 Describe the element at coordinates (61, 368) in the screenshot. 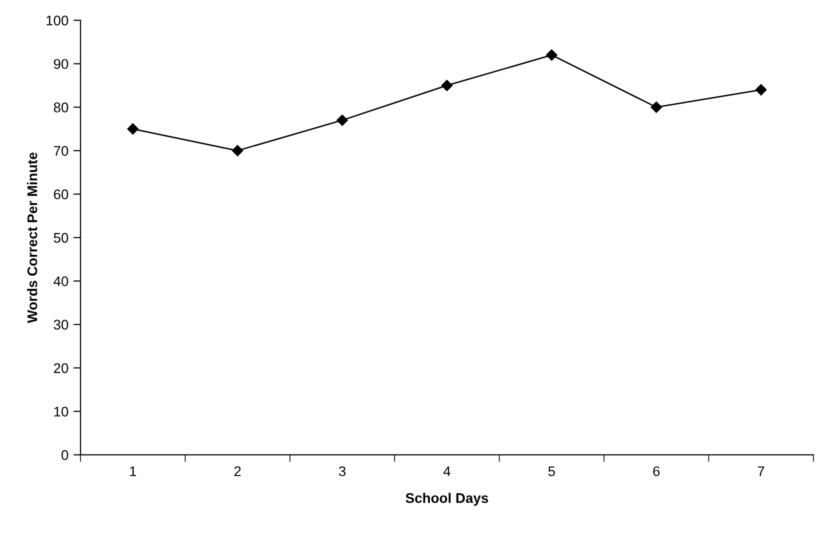

I see `y-tick-label: 20` at that location.